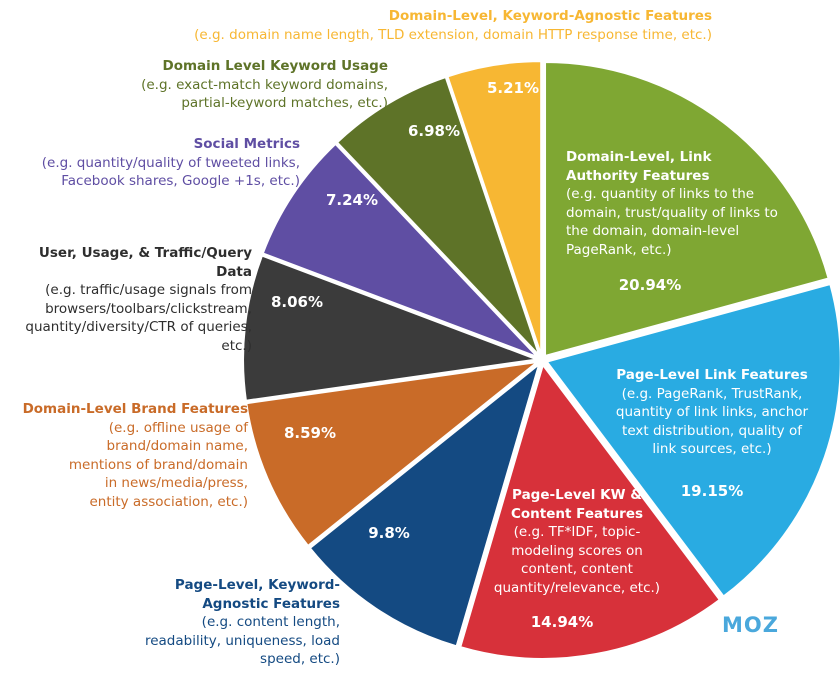 This screenshot has width=840, height=682. I want to click on label-title: Page-Level KW & Content Features, so click(577, 504).